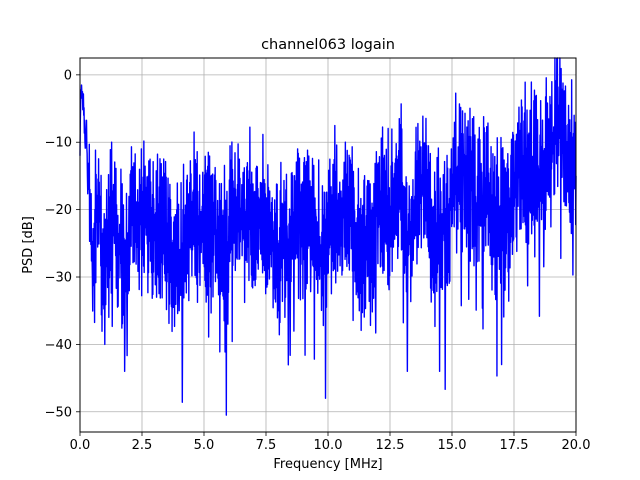 The height and width of the screenshot is (480, 640). What do you see at coordinates (204, 445) in the screenshot?
I see `x-tick-label: 5.0` at bounding box center [204, 445].